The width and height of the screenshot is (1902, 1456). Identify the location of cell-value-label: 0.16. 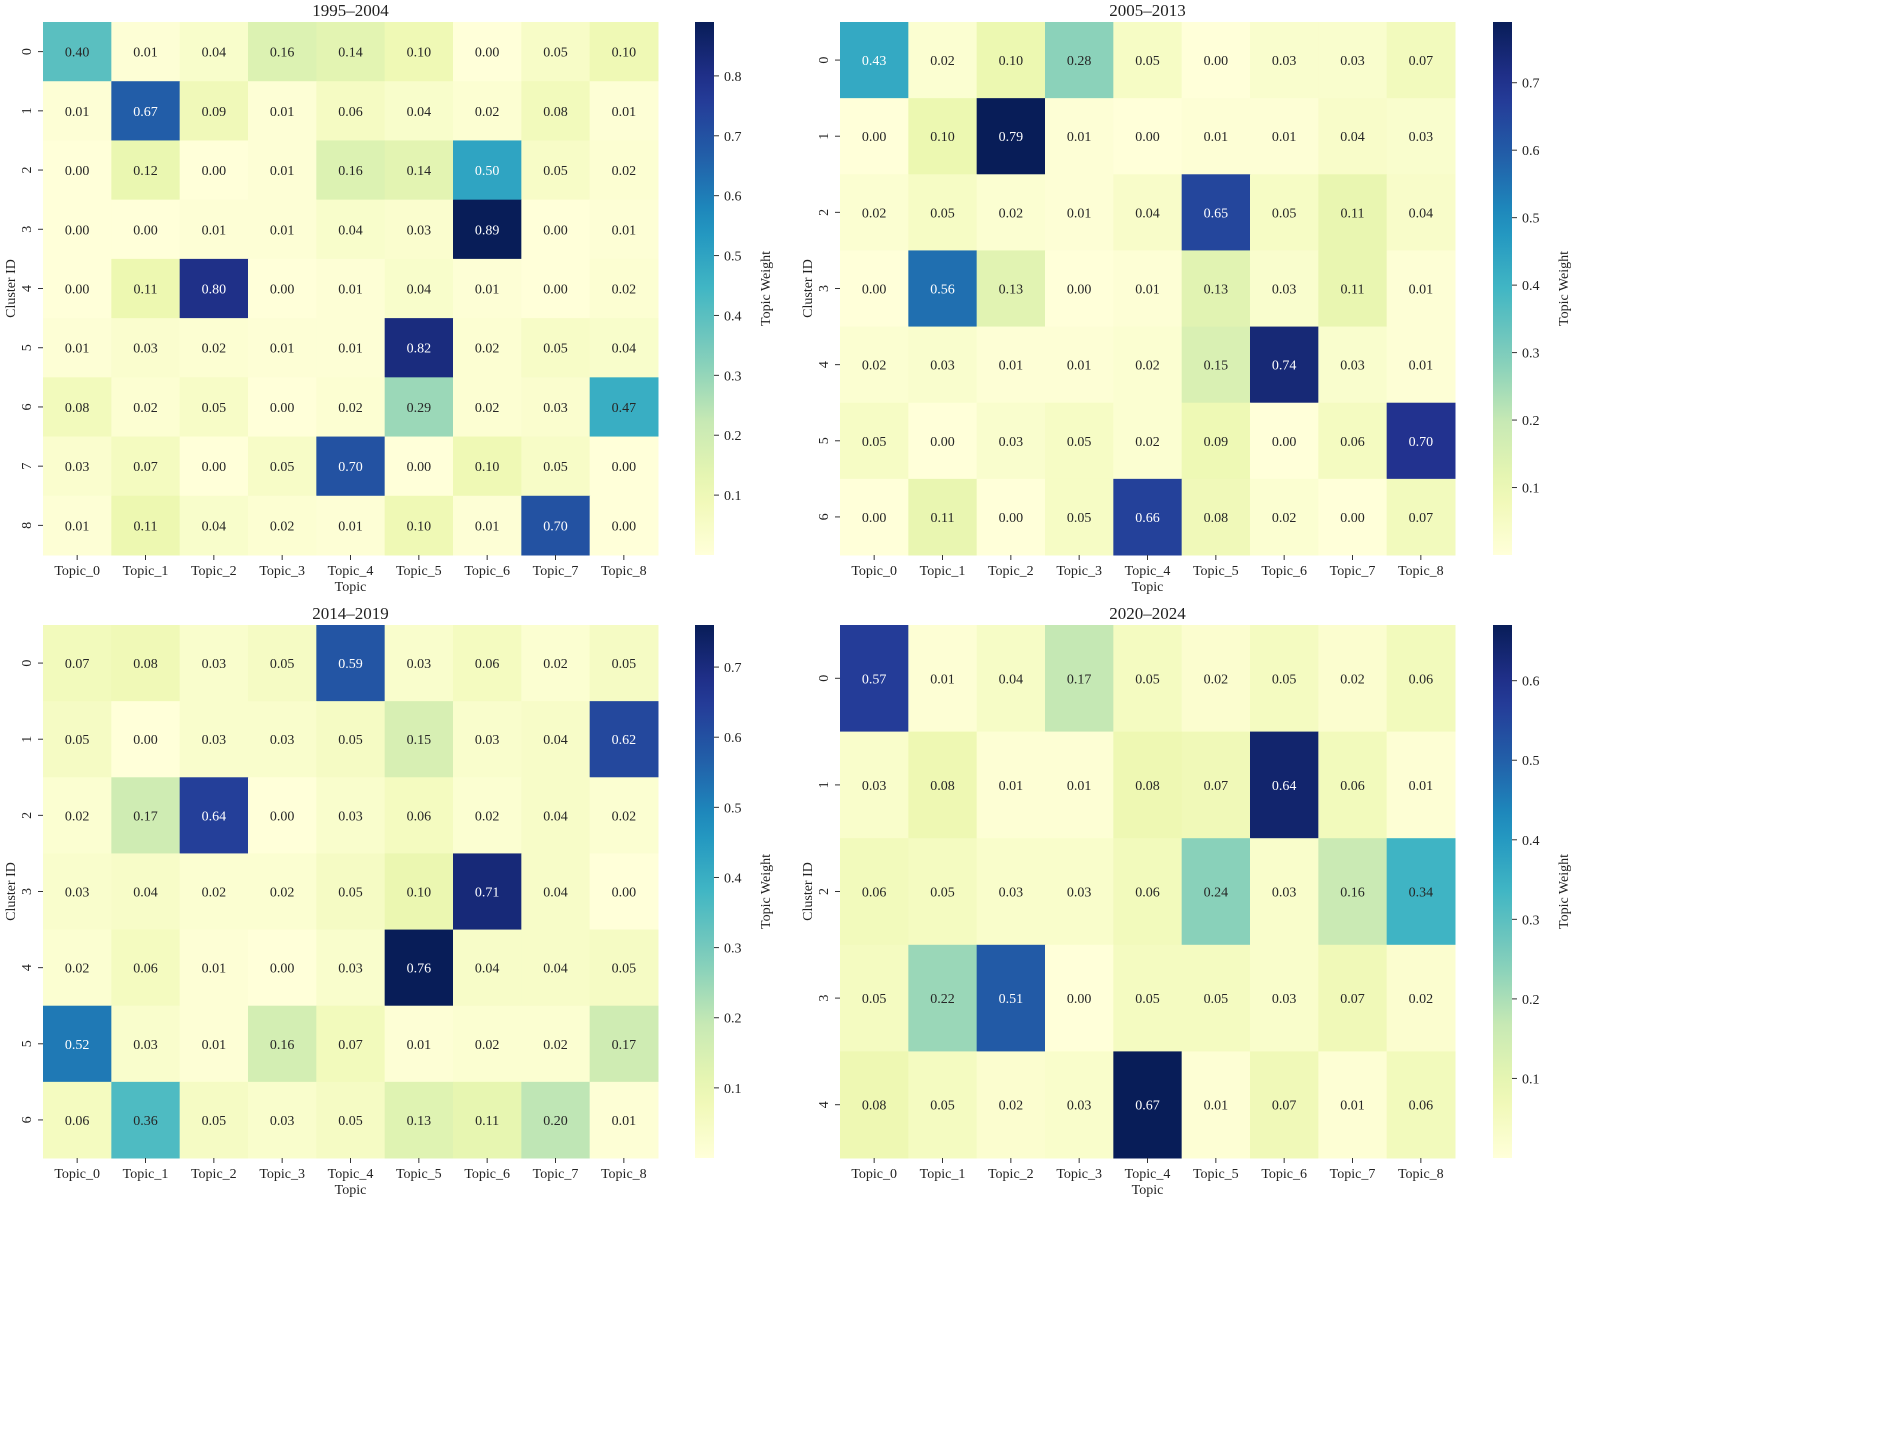
(282, 1045).